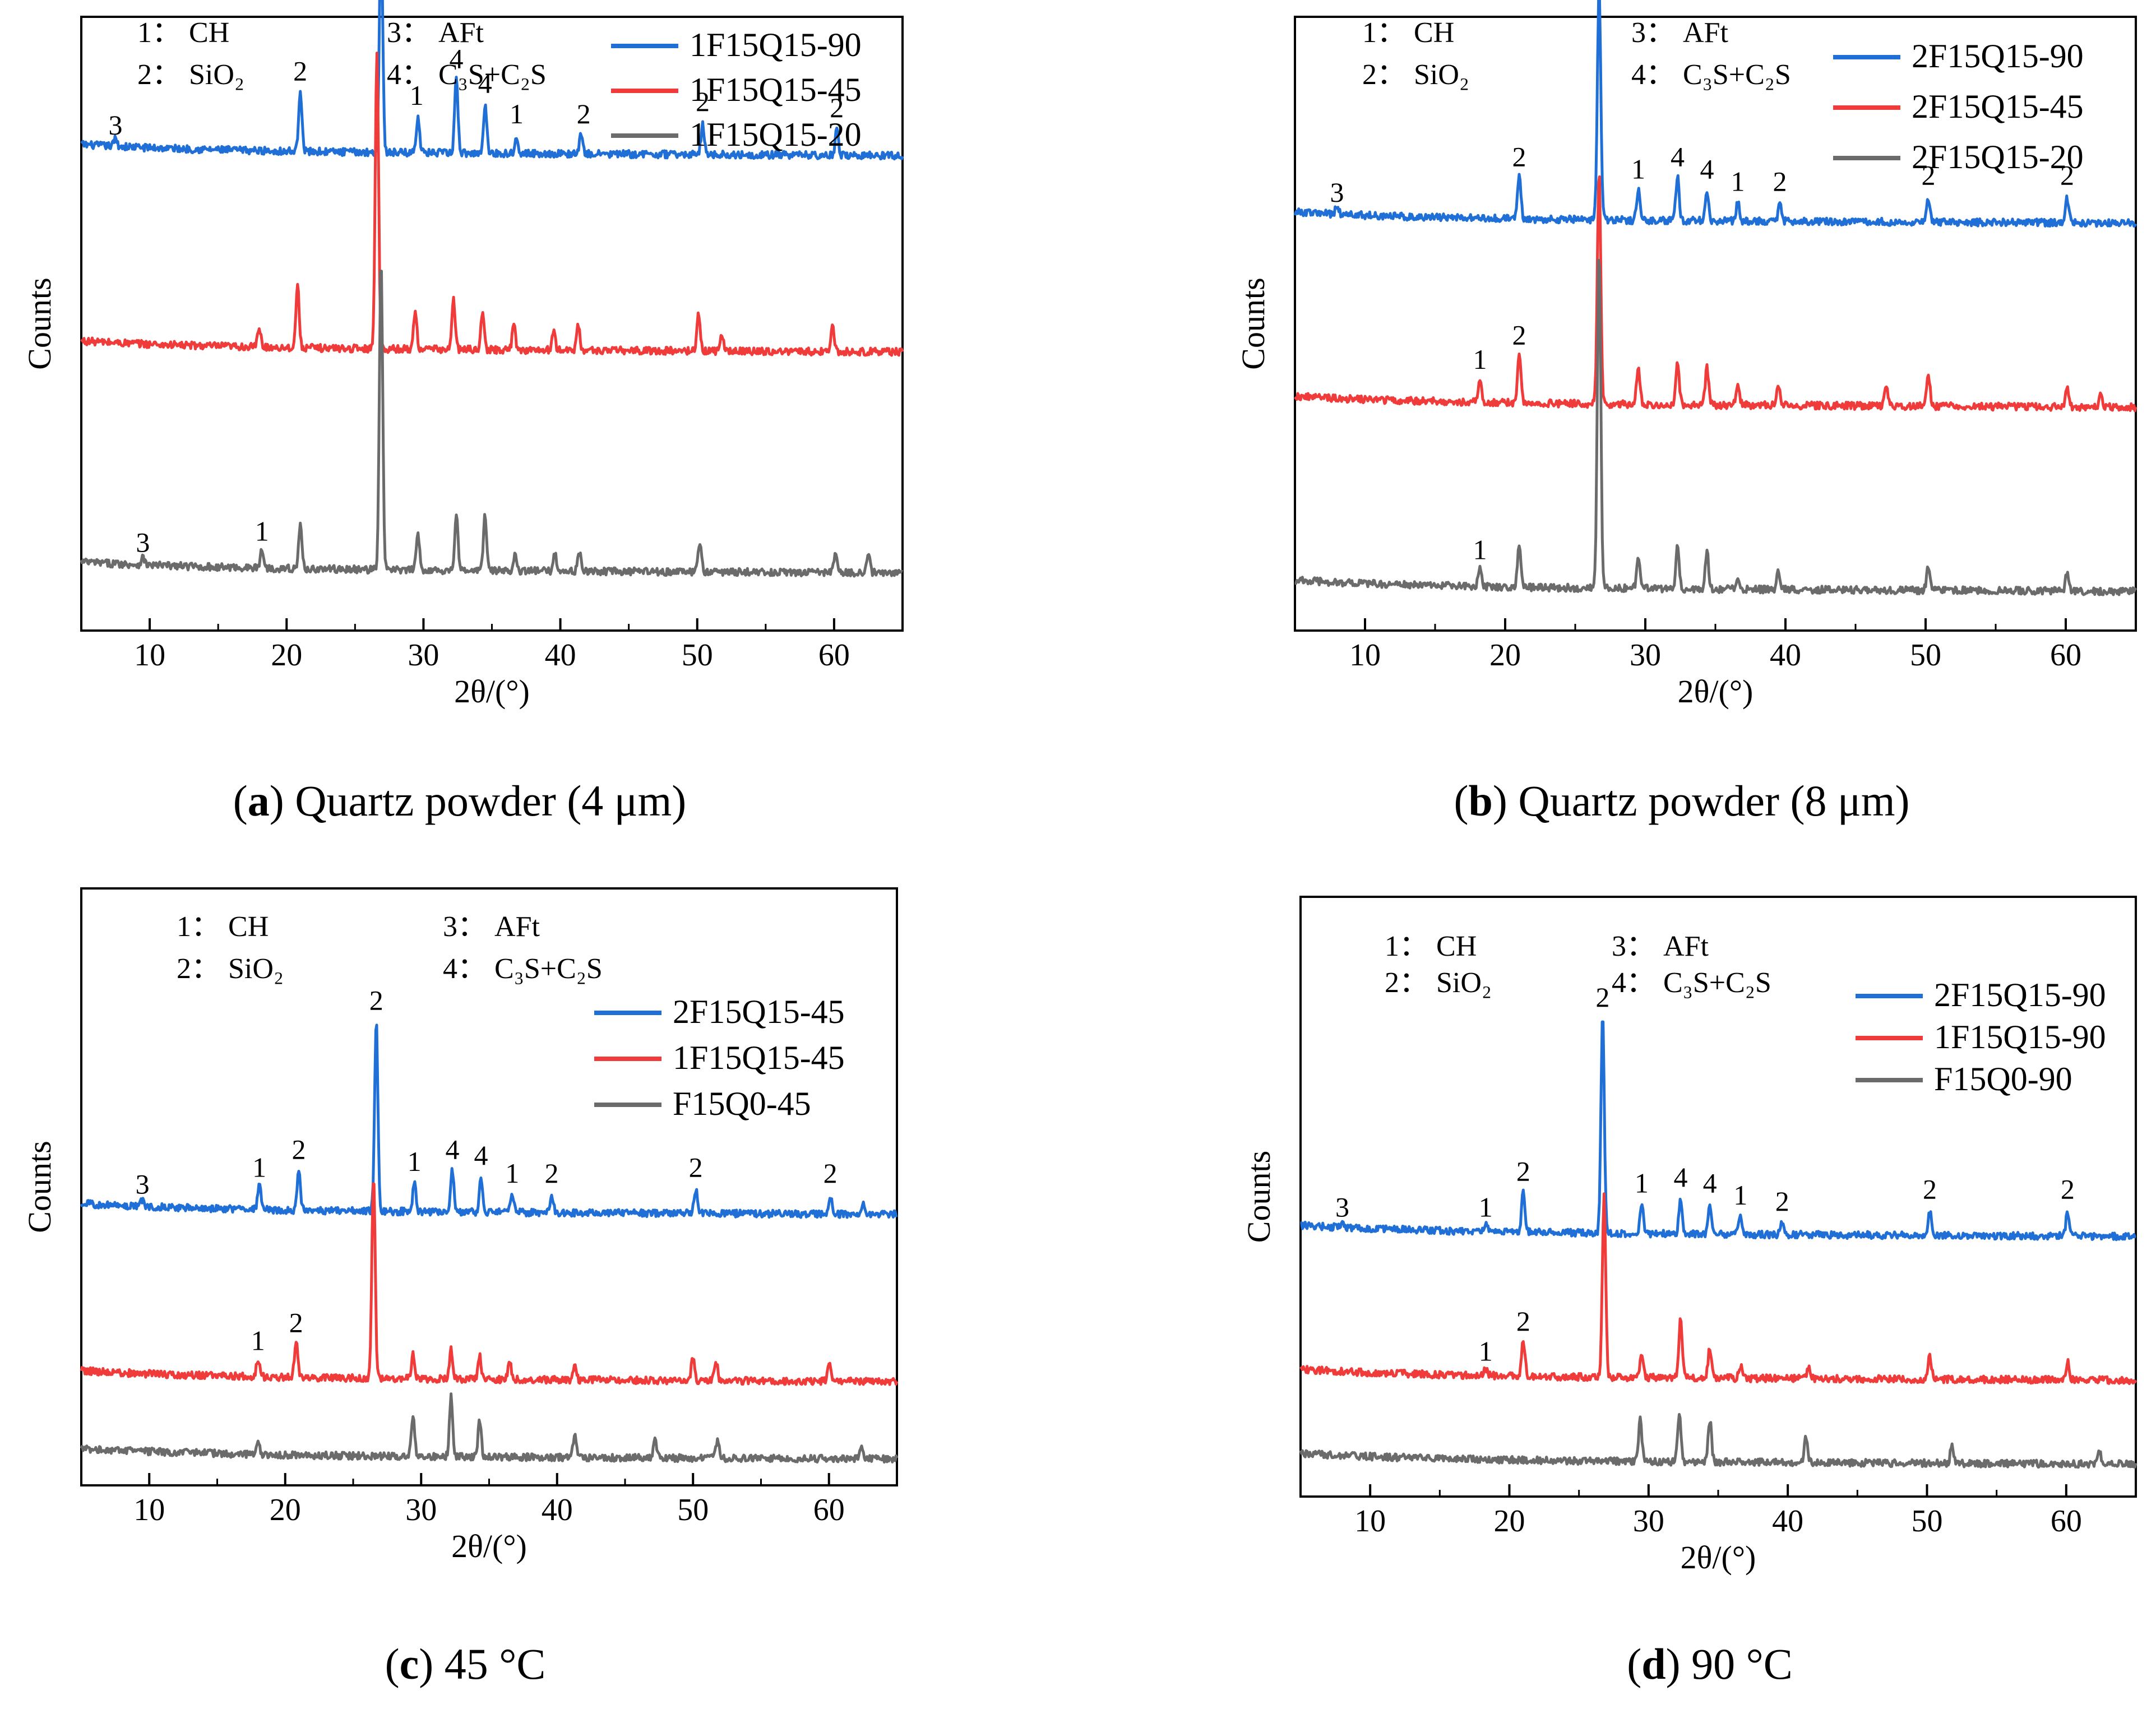 The width and height of the screenshot is (2156, 1709). I want to click on legend-entry: 1F15Q15-20, so click(776, 134).